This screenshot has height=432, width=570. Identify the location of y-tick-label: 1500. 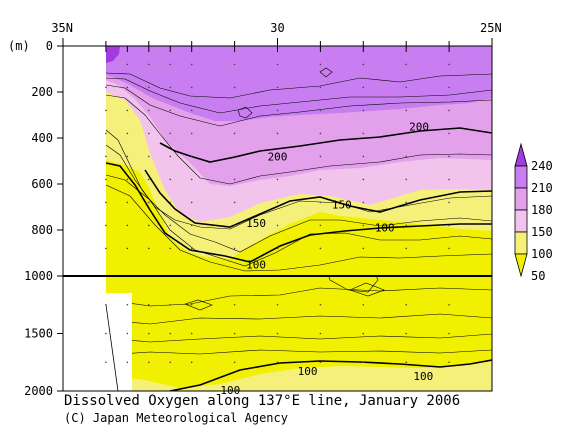
(38, 334).